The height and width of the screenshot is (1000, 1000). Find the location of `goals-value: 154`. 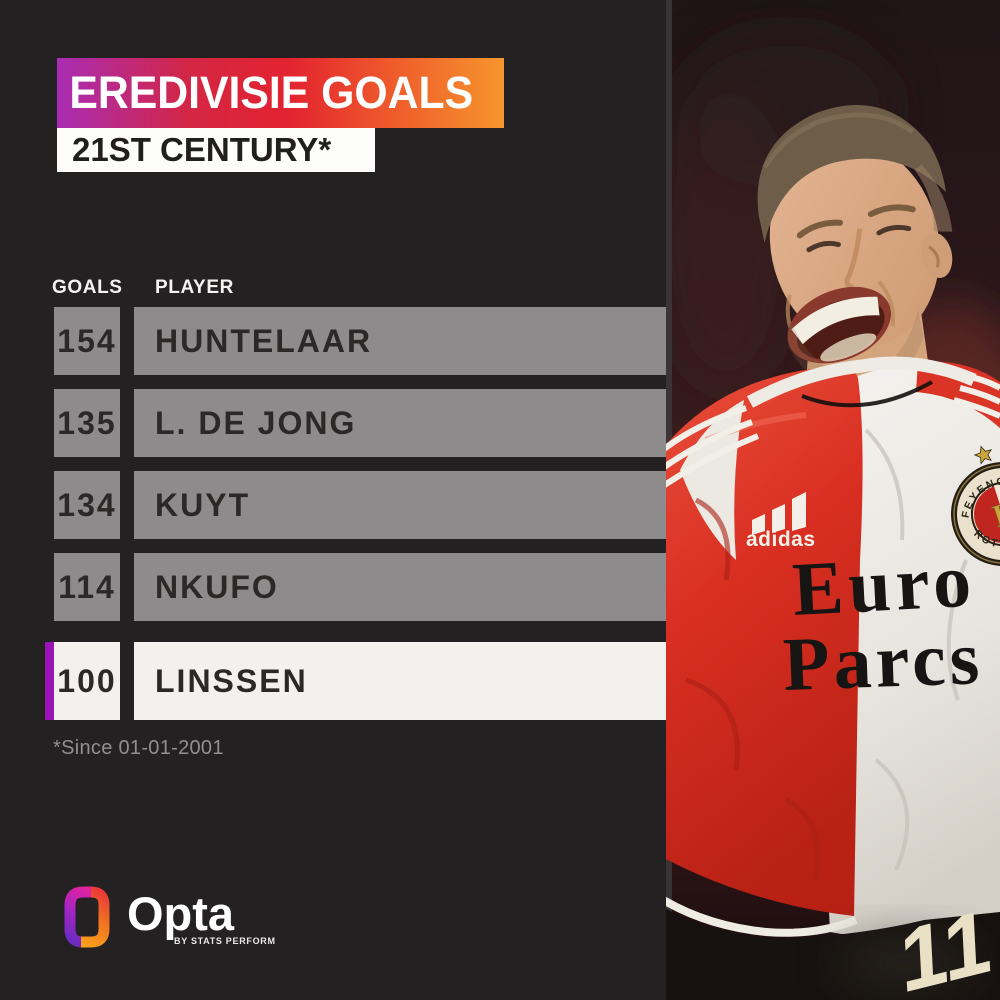

goals-value: 154 is located at coordinates (87, 340).